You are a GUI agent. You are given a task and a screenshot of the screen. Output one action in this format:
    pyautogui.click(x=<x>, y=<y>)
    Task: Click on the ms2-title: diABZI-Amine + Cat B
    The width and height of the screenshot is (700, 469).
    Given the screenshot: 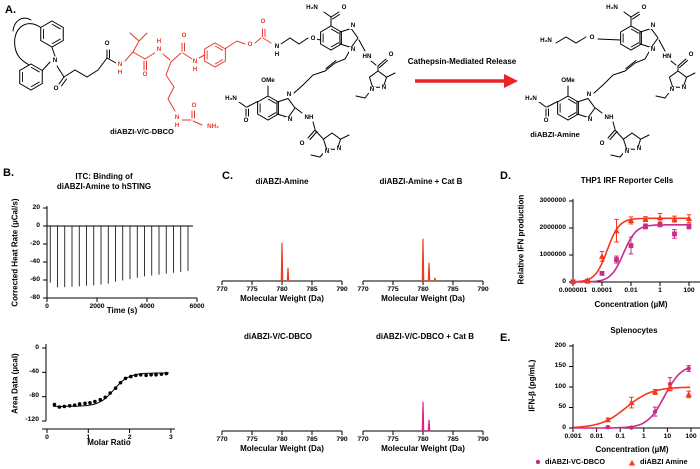 What is the action you would take?
    pyautogui.click(x=421, y=181)
    